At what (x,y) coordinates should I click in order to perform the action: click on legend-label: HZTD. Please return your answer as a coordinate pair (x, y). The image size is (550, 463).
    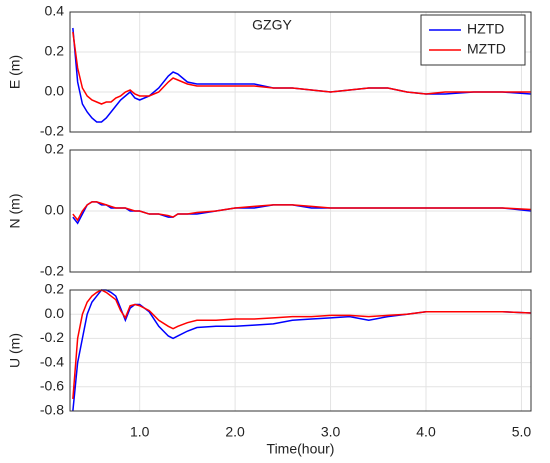
    Looking at the image, I should click on (485, 29).